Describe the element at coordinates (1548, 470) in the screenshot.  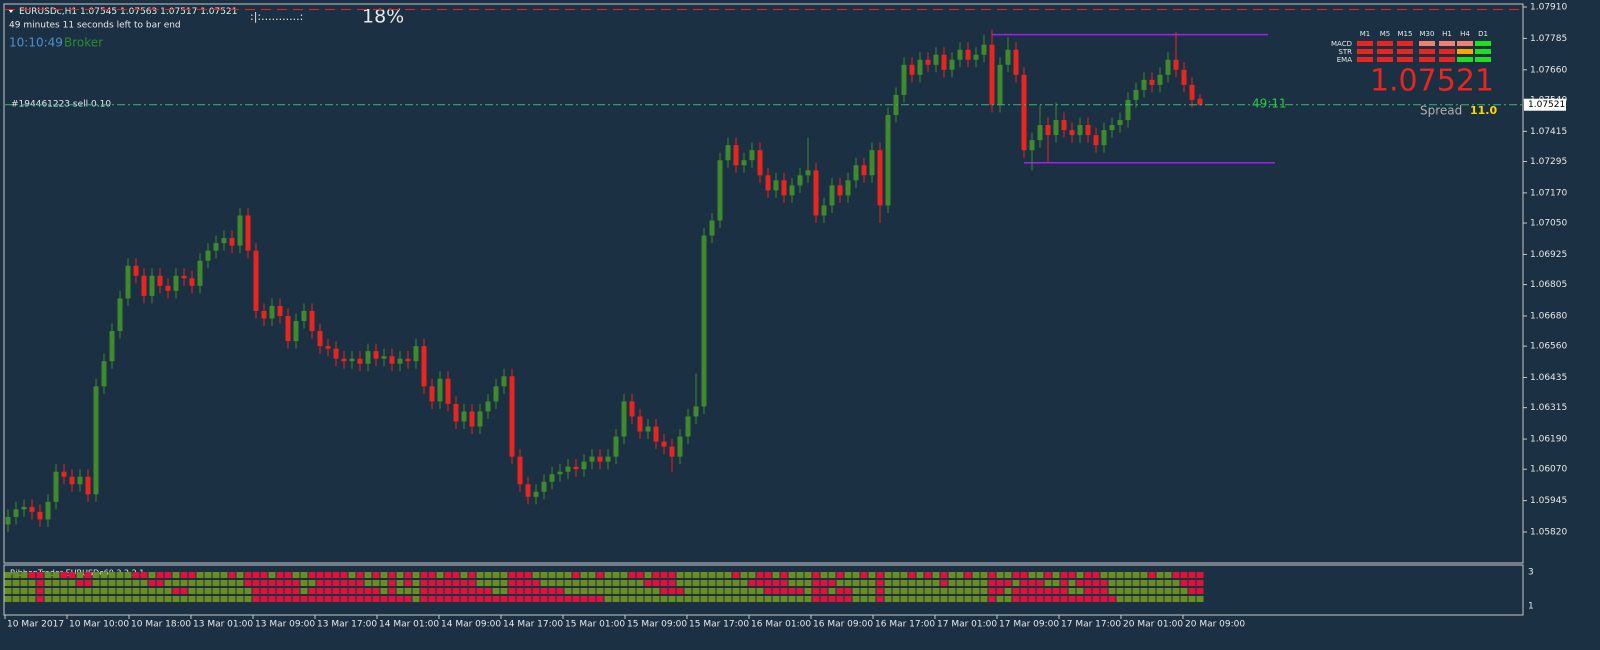
I see `y-tick-label: 1.06070` at that location.